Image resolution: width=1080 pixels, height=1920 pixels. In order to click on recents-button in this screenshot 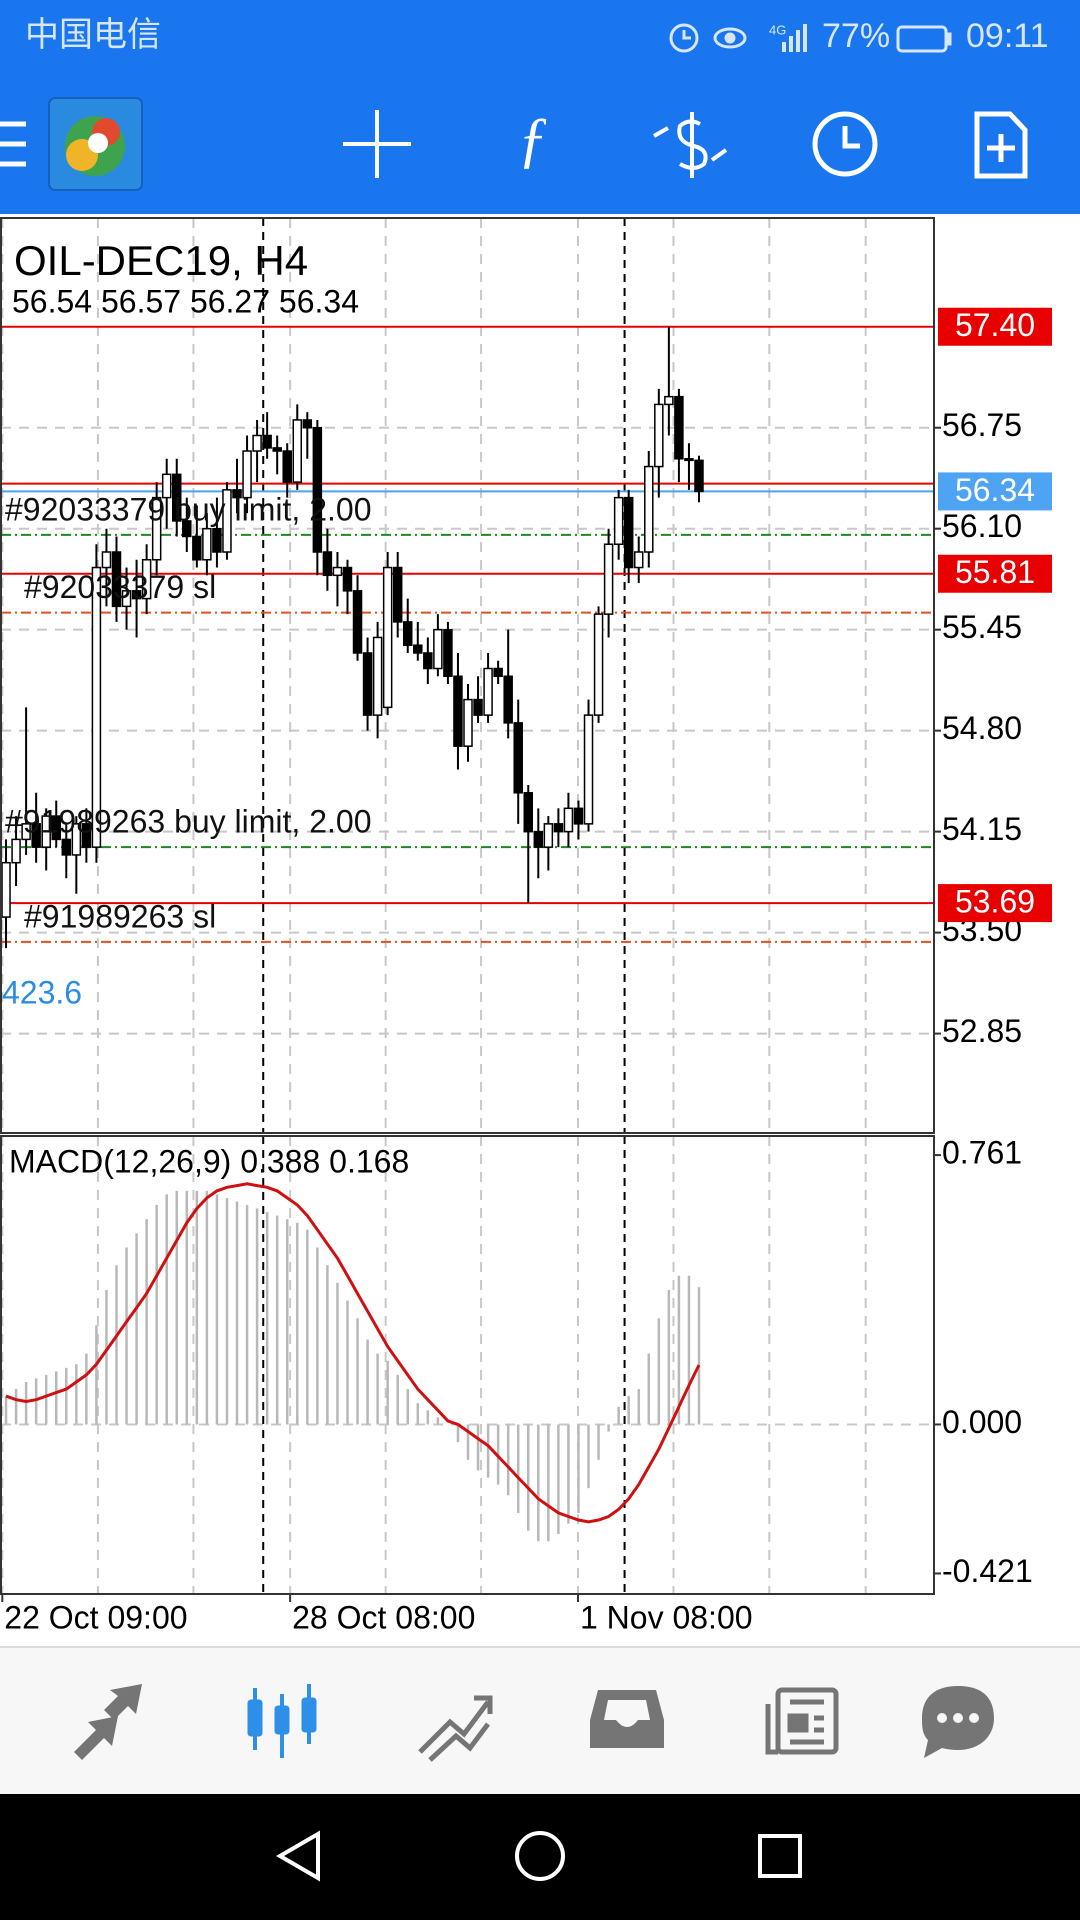, I will do `click(780, 1856)`.